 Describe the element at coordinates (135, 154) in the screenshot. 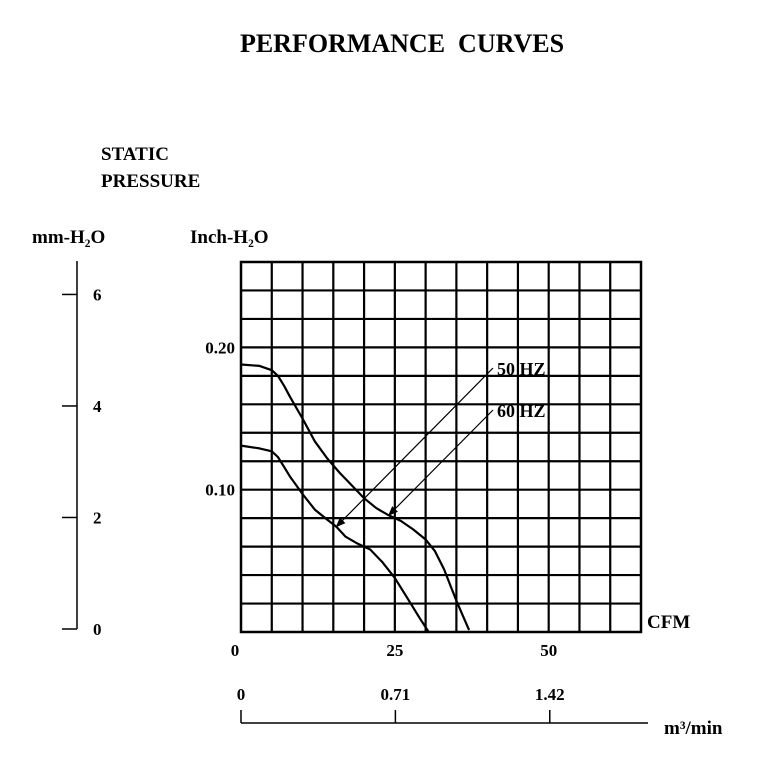

I see `y-axis-label-line1: STATIC` at that location.